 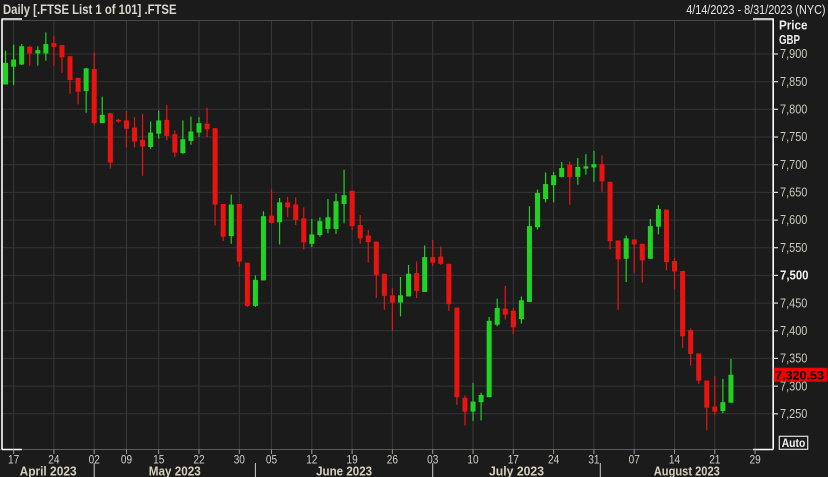 I want to click on svg-text: 29, so click(x=755, y=460).